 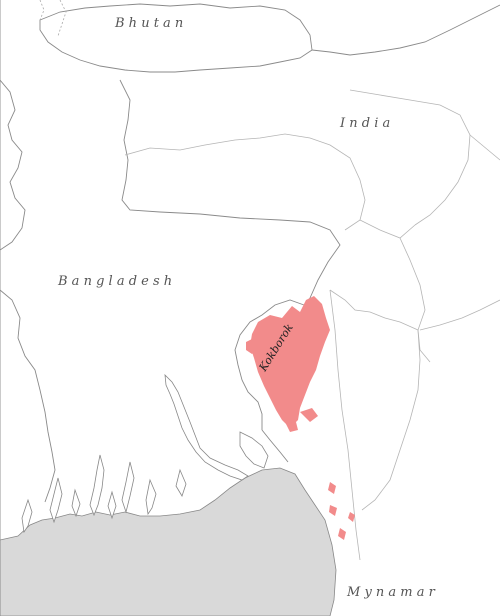 What do you see at coordinates (145, 453) in the screenshot?
I see `river-delta` at bounding box center [145, 453].